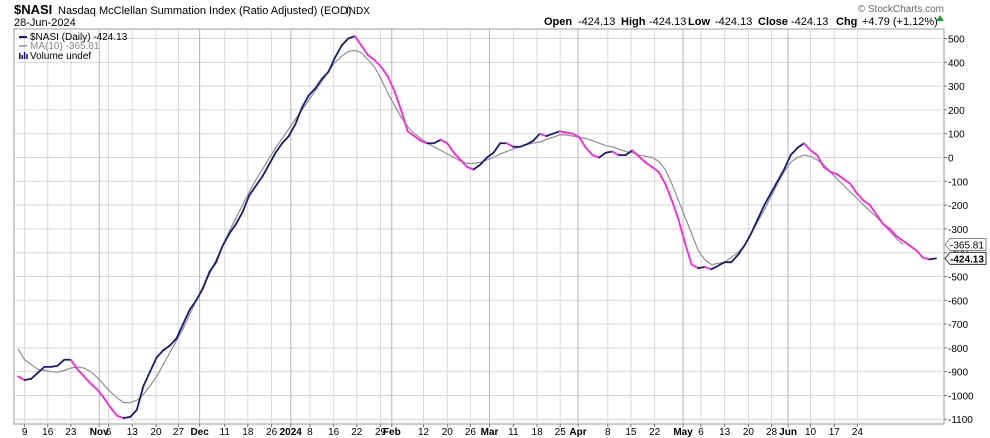 The height and width of the screenshot is (438, 990). What do you see at coordinates (45, 23) in the screenshot?
I see `date-label: 28-Jun-2024` at bounding box center [45, 23].